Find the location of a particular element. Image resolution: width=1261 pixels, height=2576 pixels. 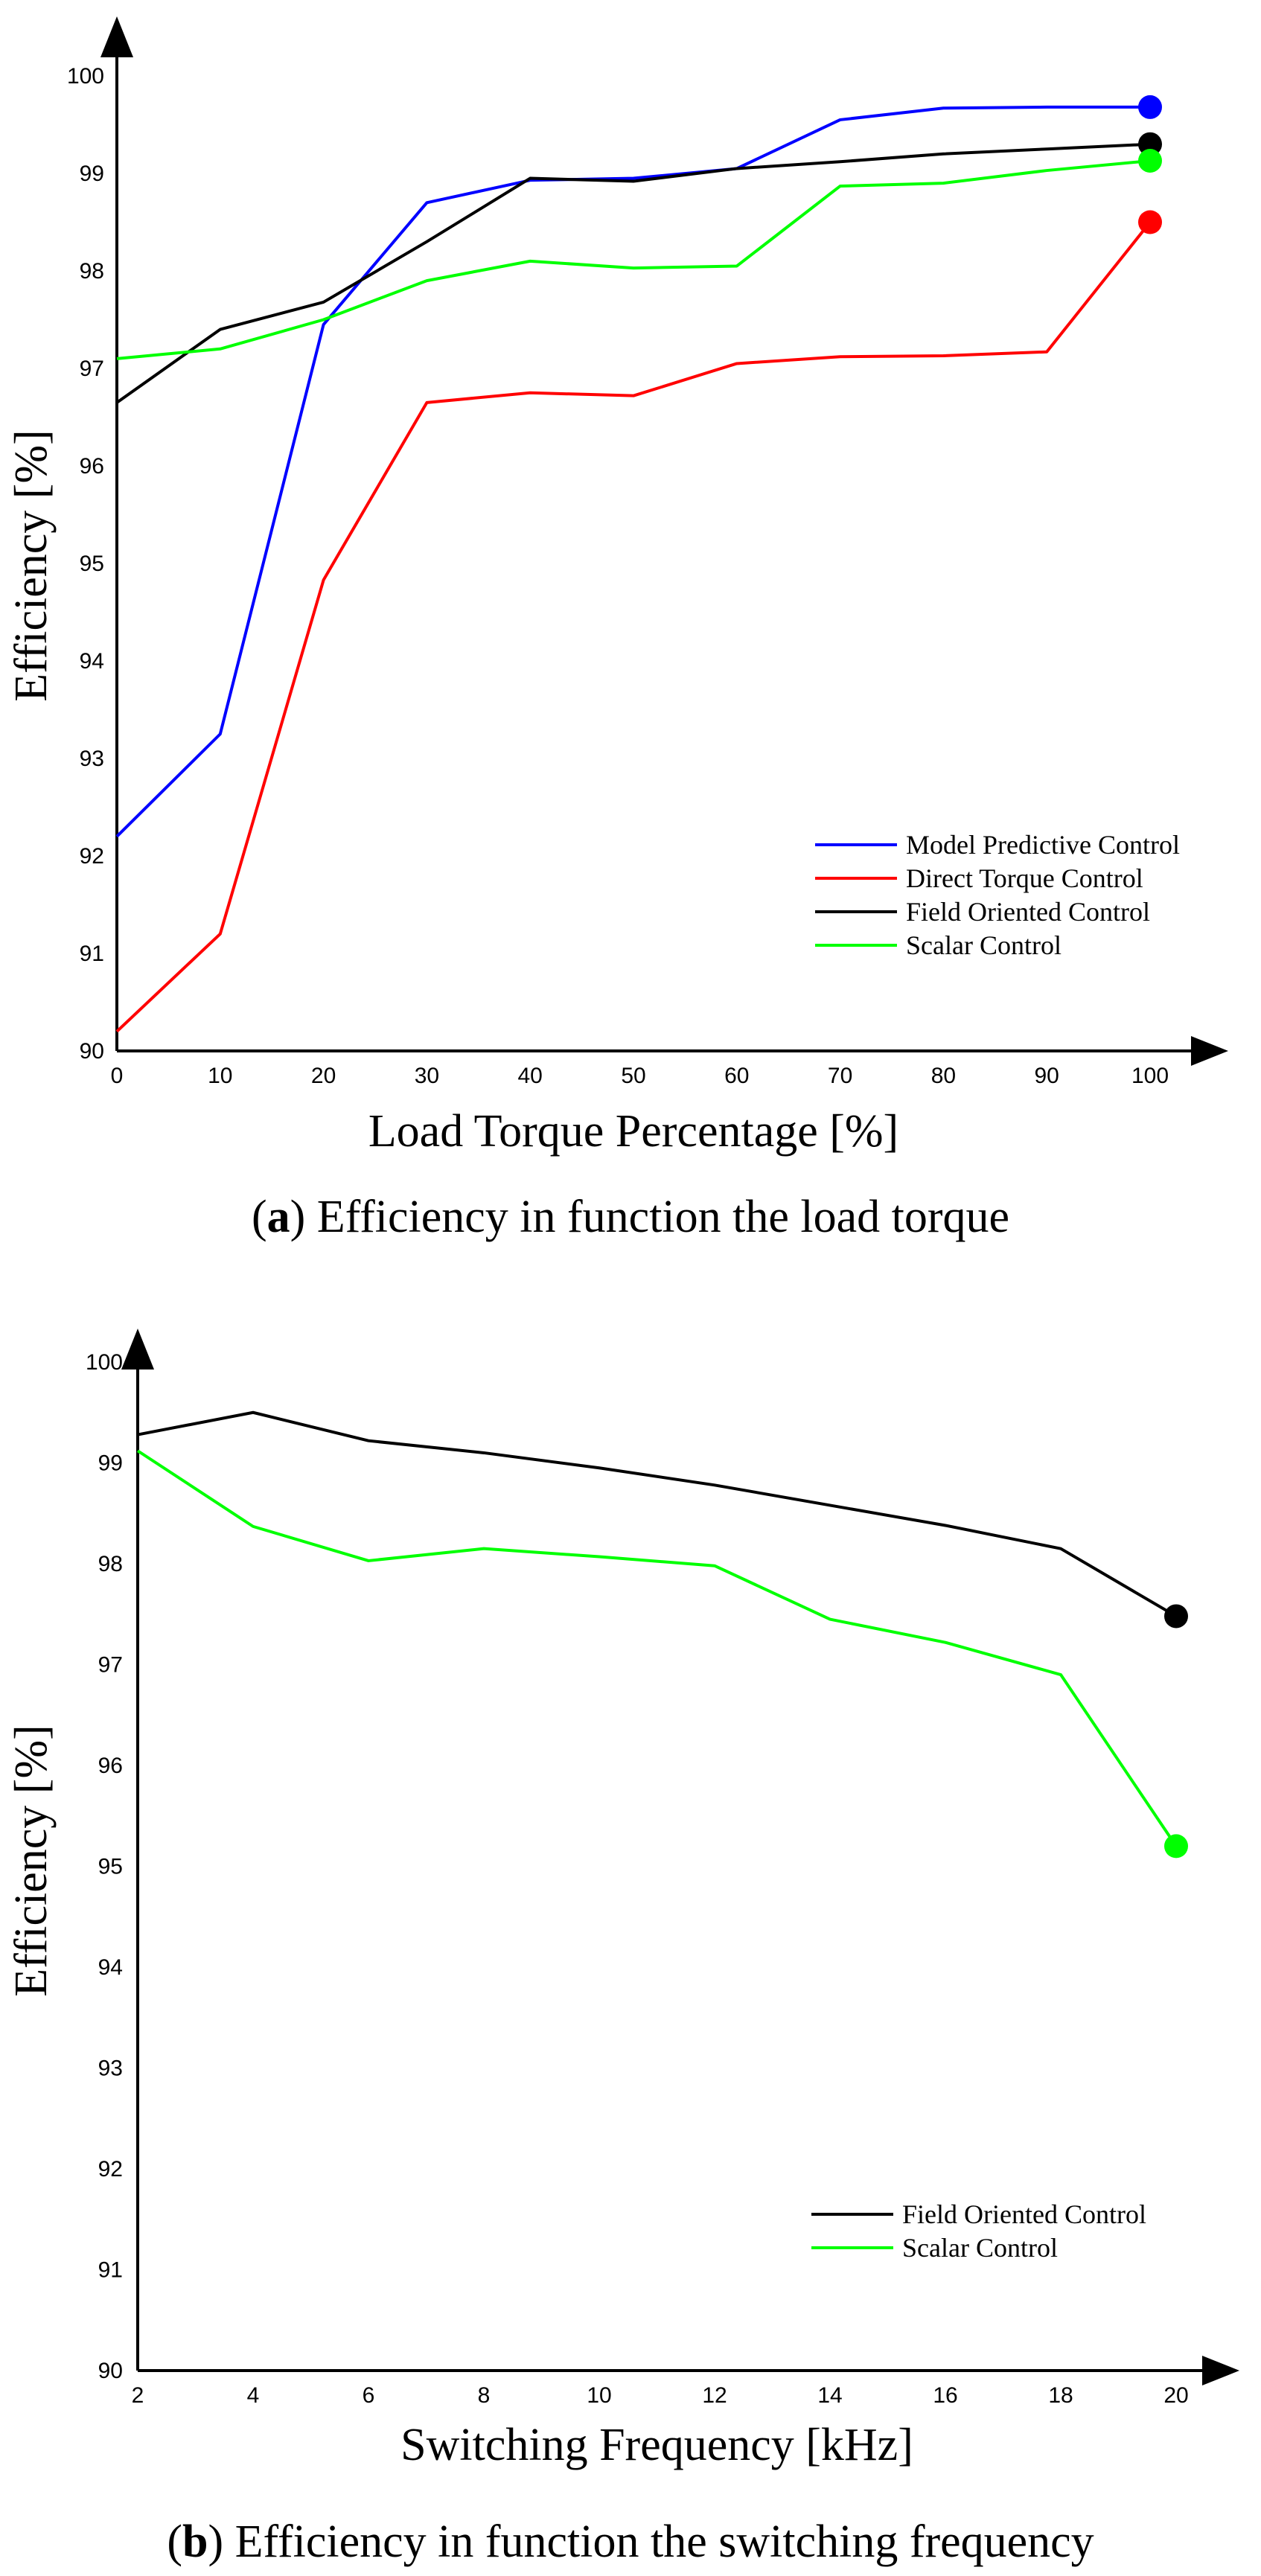

x-tick-label: 60 is located at coordinates (736, 1076).